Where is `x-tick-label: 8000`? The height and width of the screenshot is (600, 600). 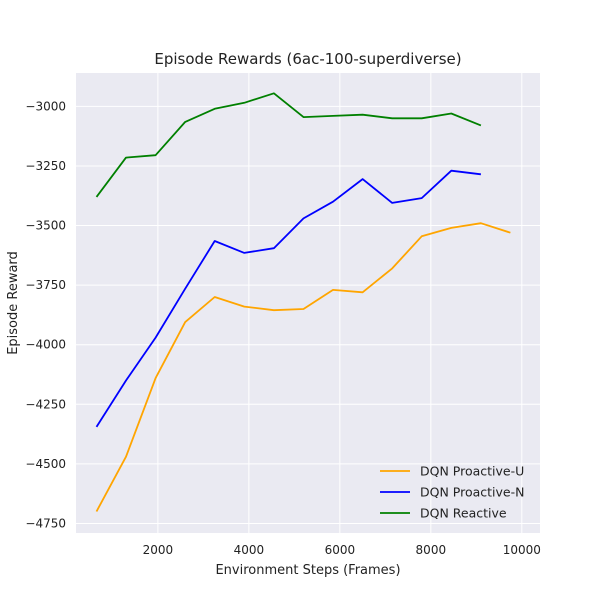
x-tick-label: 8000 is located at coordinates (431, 550).